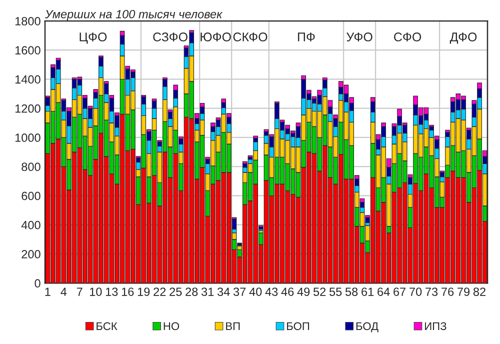 Image resolution: width=500 pixels, height=344 pixels. What do you see at coordinates (359, 37) in the screenshot?
I see `annotation: УФО` at bounding box center [359, 37].